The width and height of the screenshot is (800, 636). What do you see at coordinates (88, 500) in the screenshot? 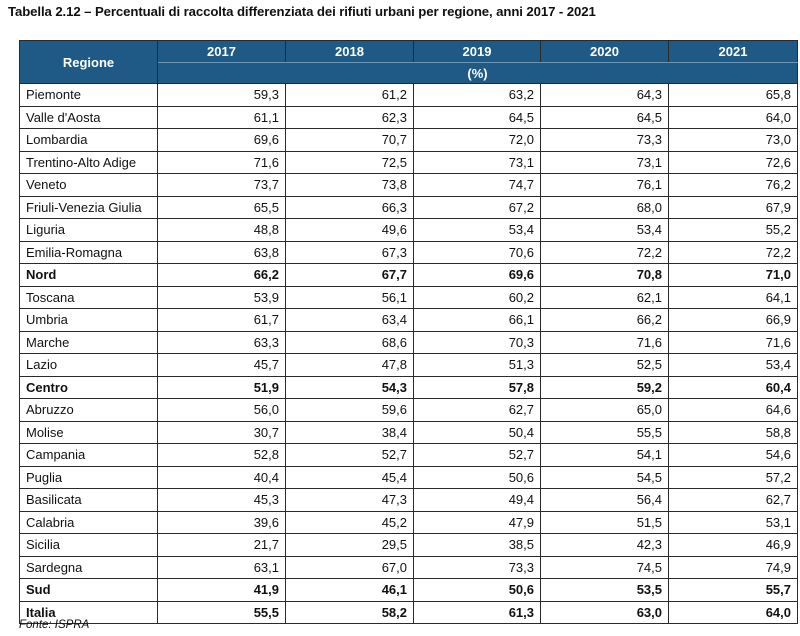
I see `region-cell: Basilicata` at bounding box center [88, 500].